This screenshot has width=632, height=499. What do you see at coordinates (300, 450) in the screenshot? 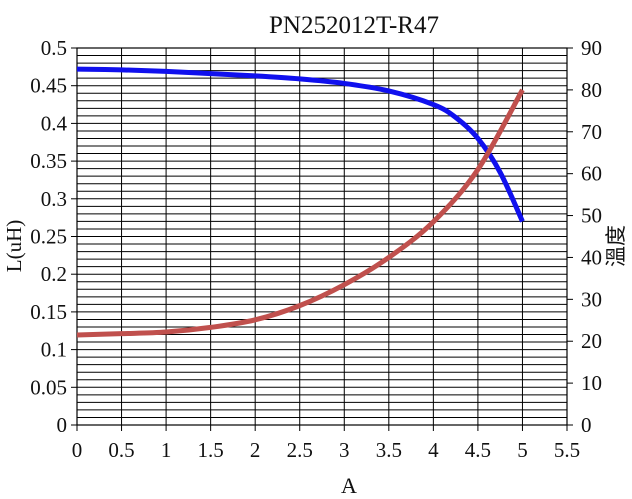
I see `x-tick-label: 2.5` at bounding box center [300, 450].